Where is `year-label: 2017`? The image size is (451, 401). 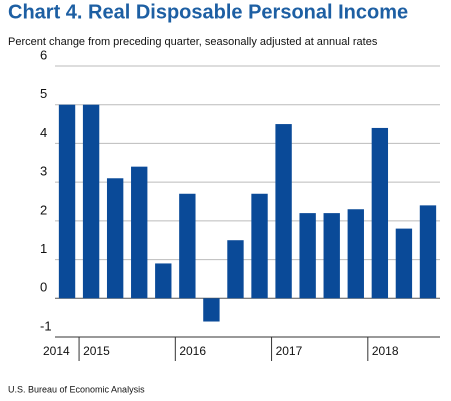
year-label: 2017 is located at coordinates (289, 351).